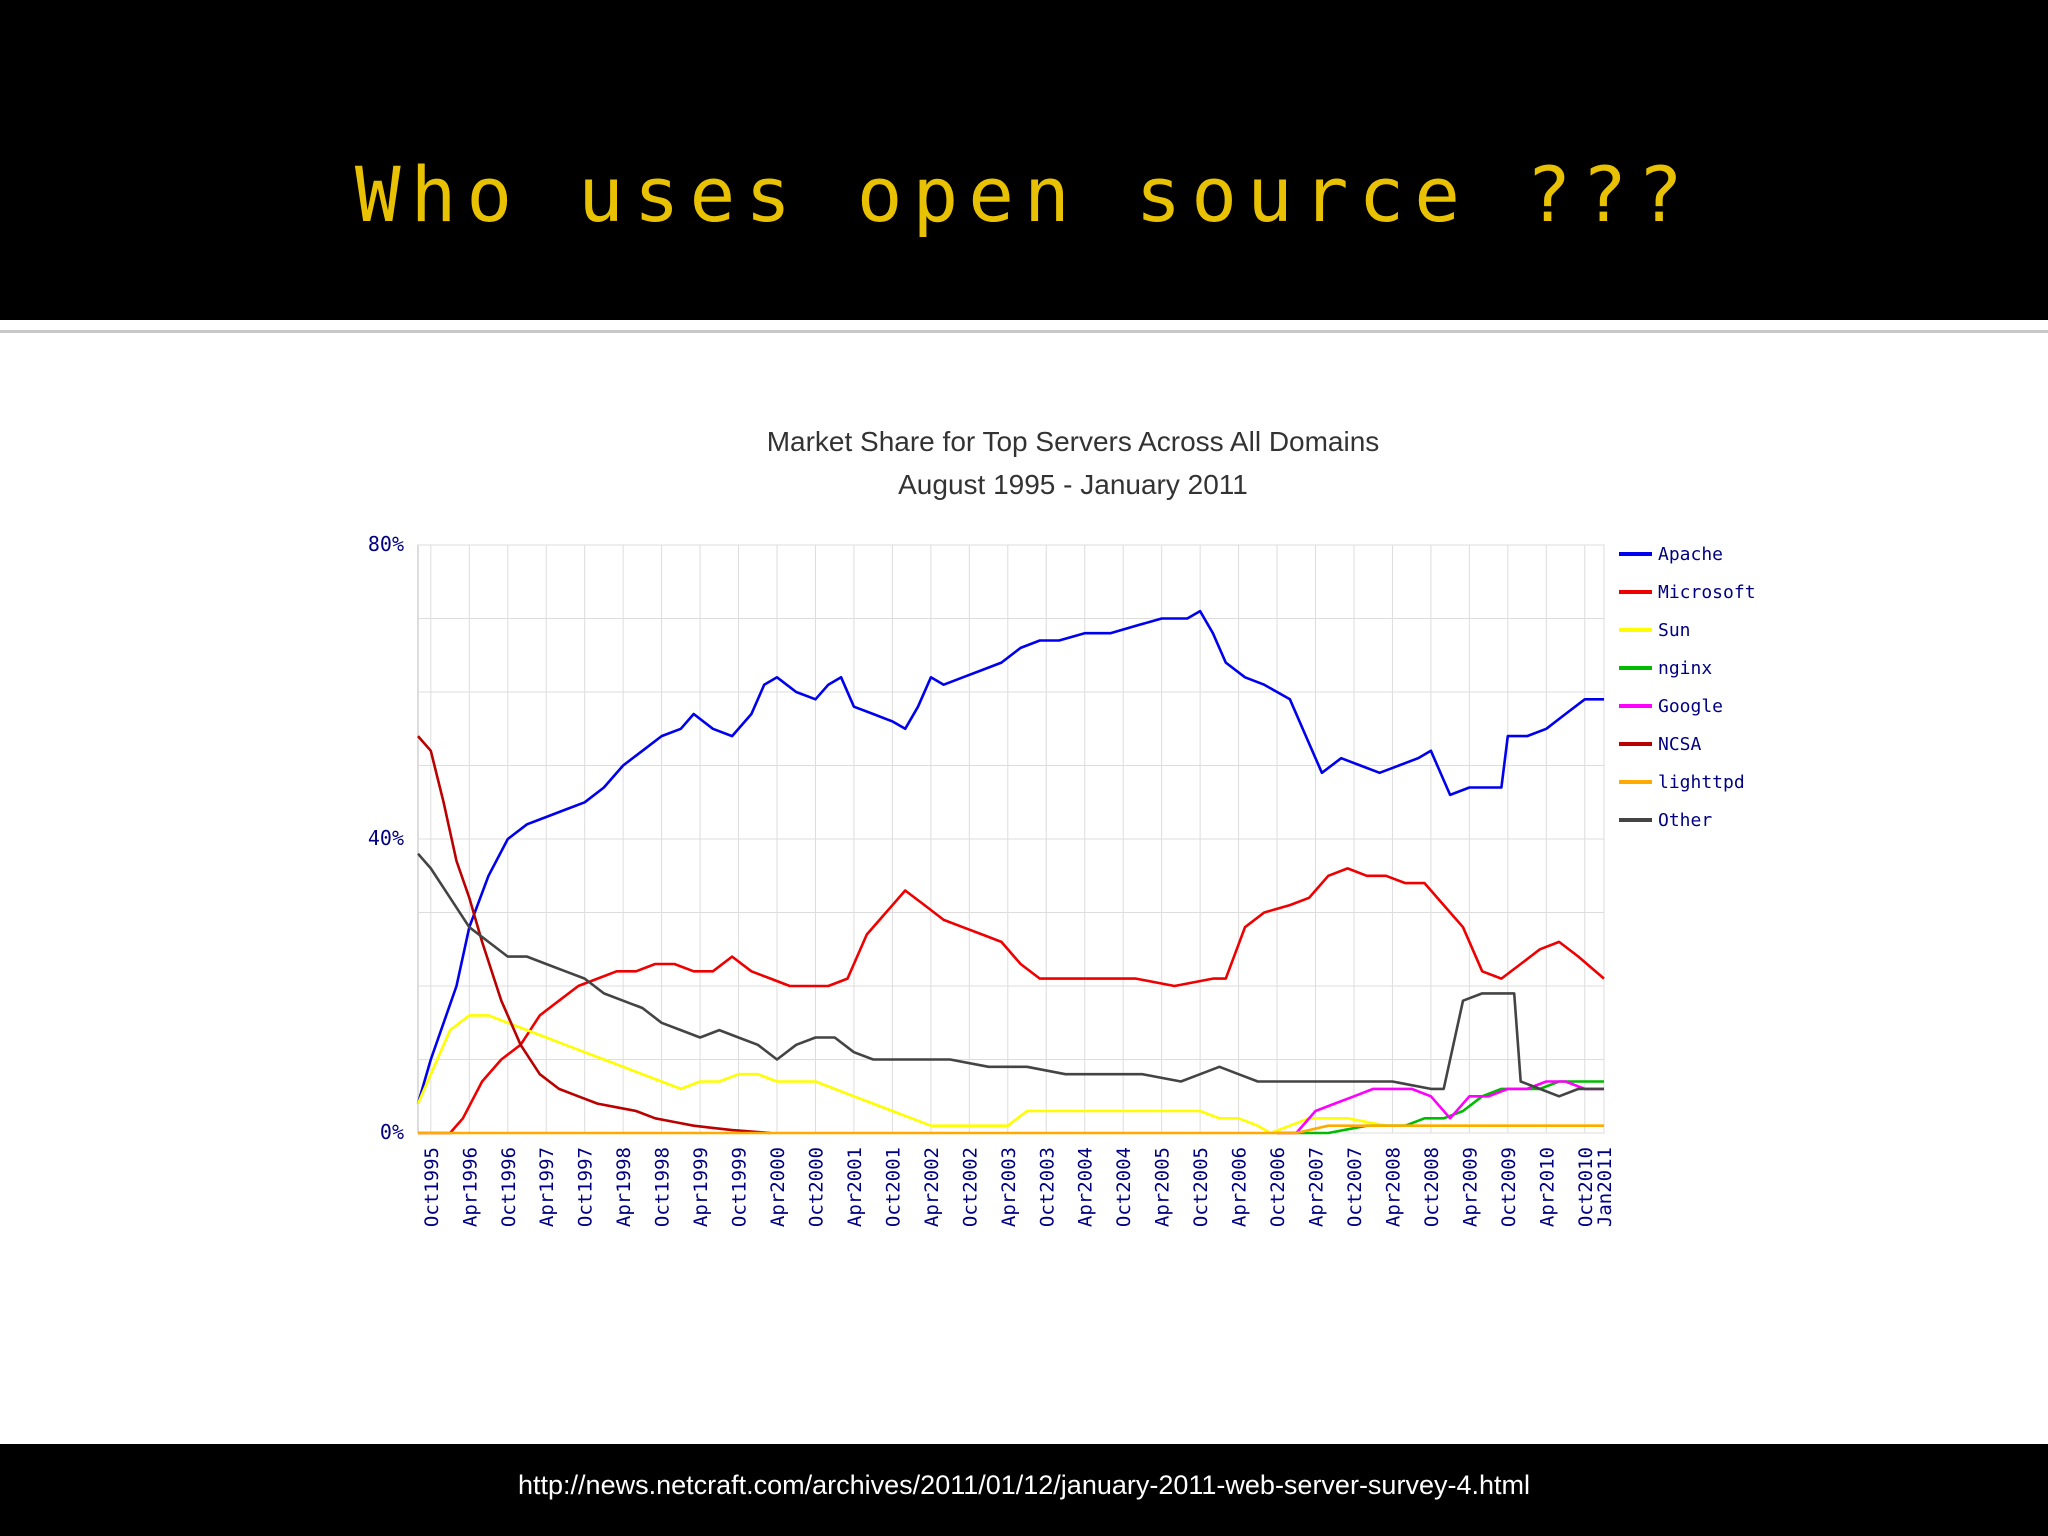 This screenshot has width=2048, height=1536. Describe the element at coordinates (1317, 1187) in the screenshot. I see `x-tick-label: Apr2007` at that location.